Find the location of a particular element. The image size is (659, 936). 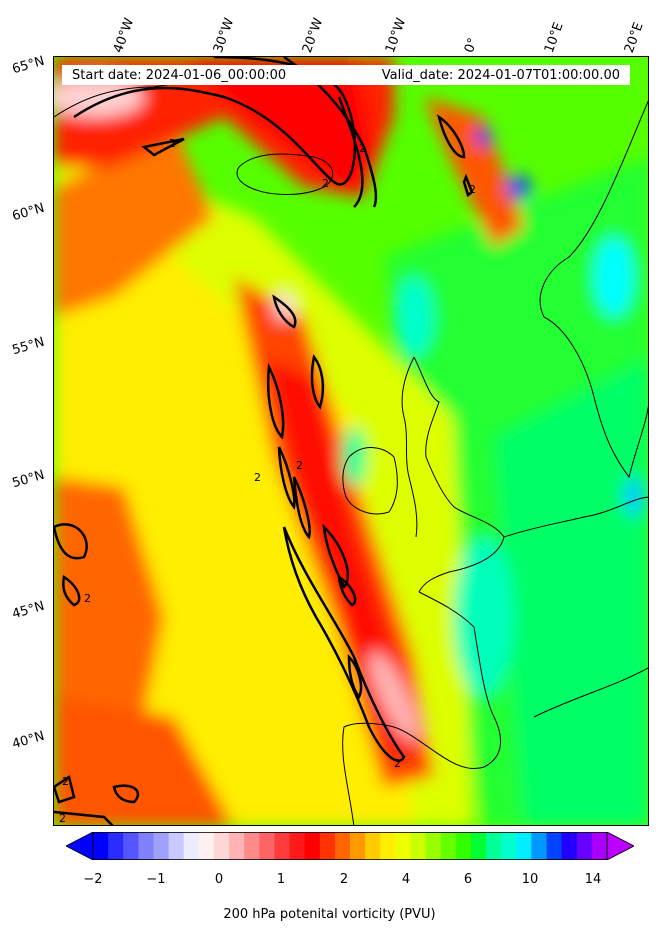

lon-label-20w: 20°W is located at coordinates (313, 35).